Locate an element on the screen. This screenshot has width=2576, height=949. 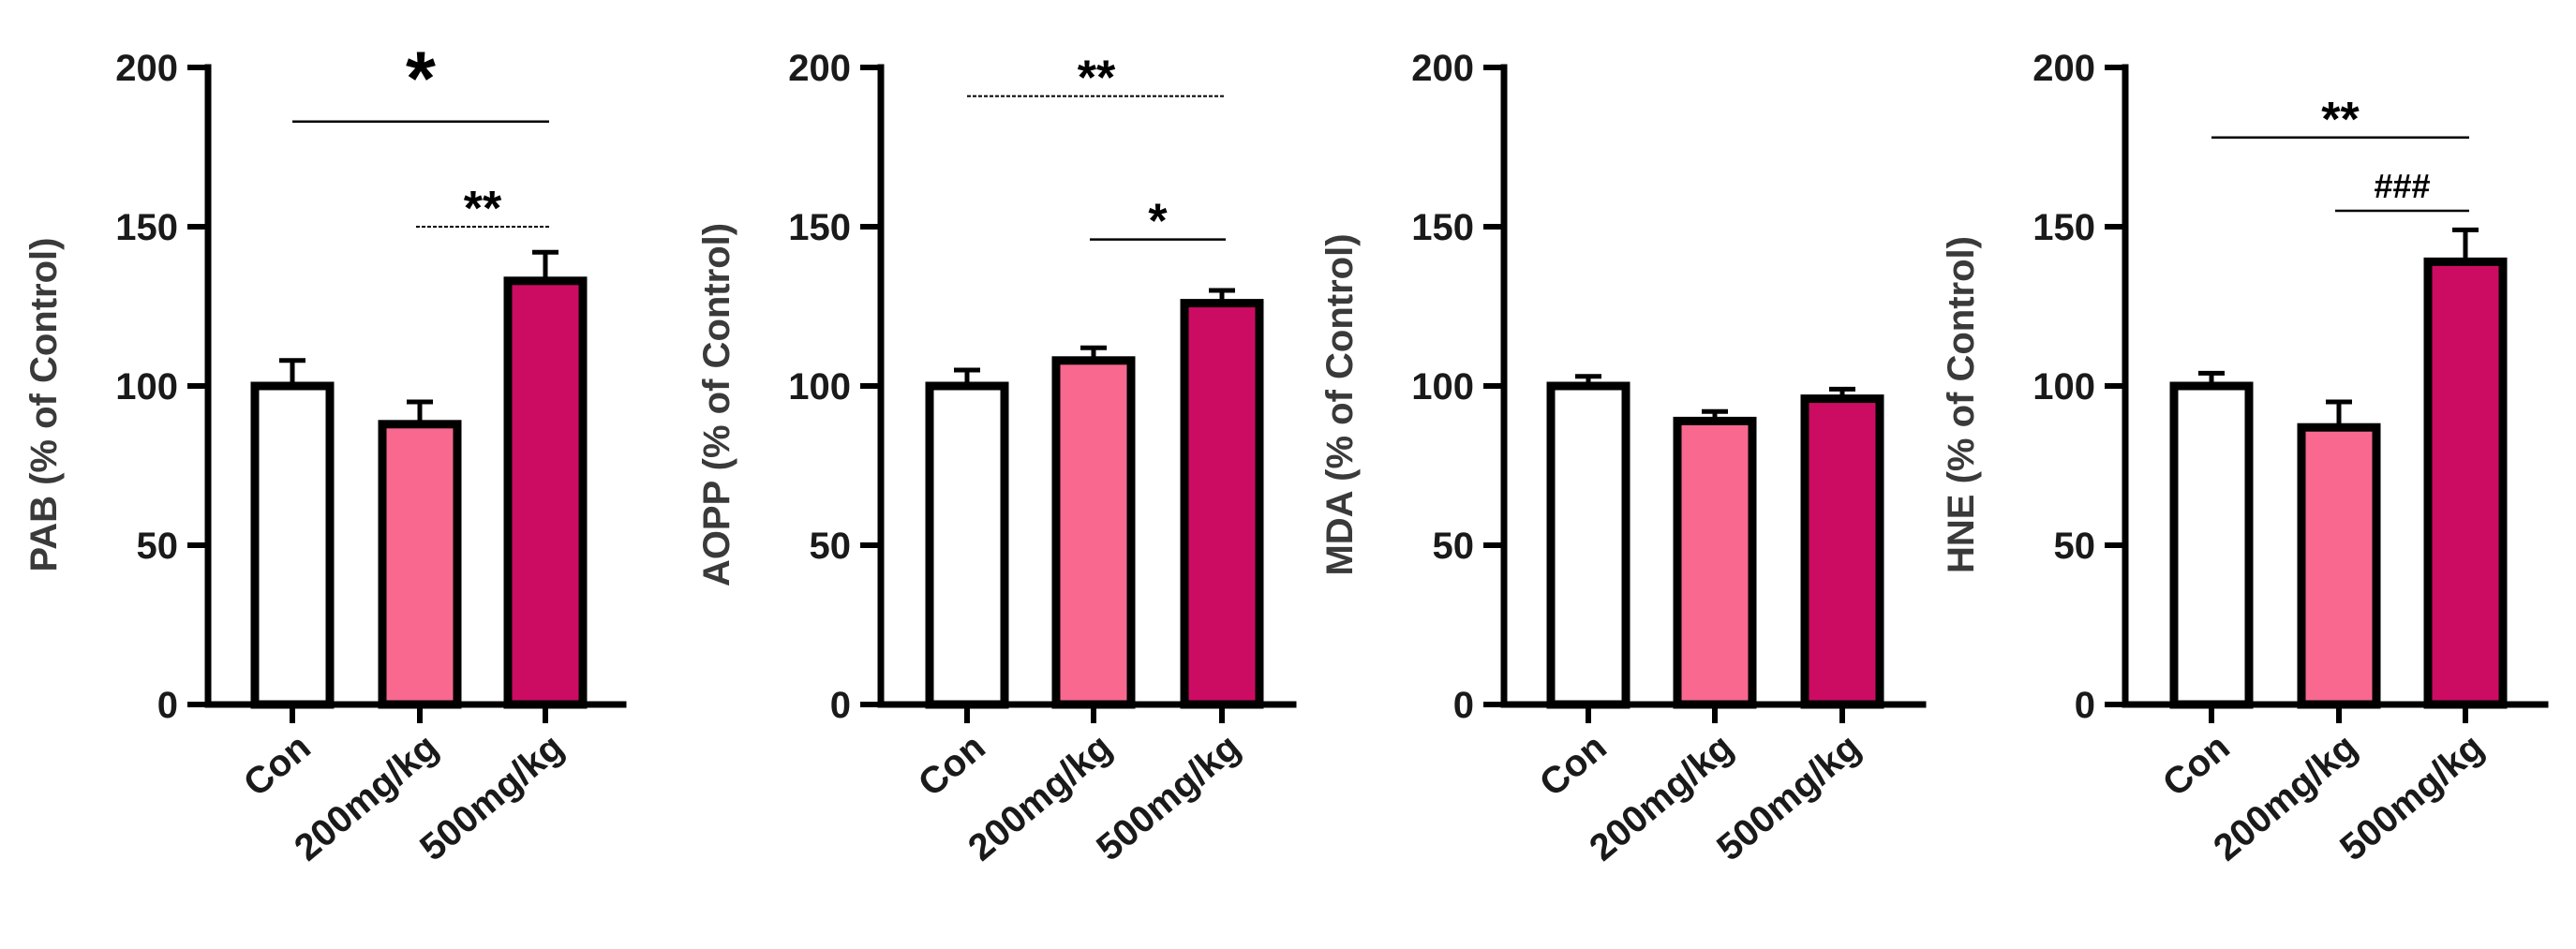
error-bar-con is located at coordinates (292, 372).